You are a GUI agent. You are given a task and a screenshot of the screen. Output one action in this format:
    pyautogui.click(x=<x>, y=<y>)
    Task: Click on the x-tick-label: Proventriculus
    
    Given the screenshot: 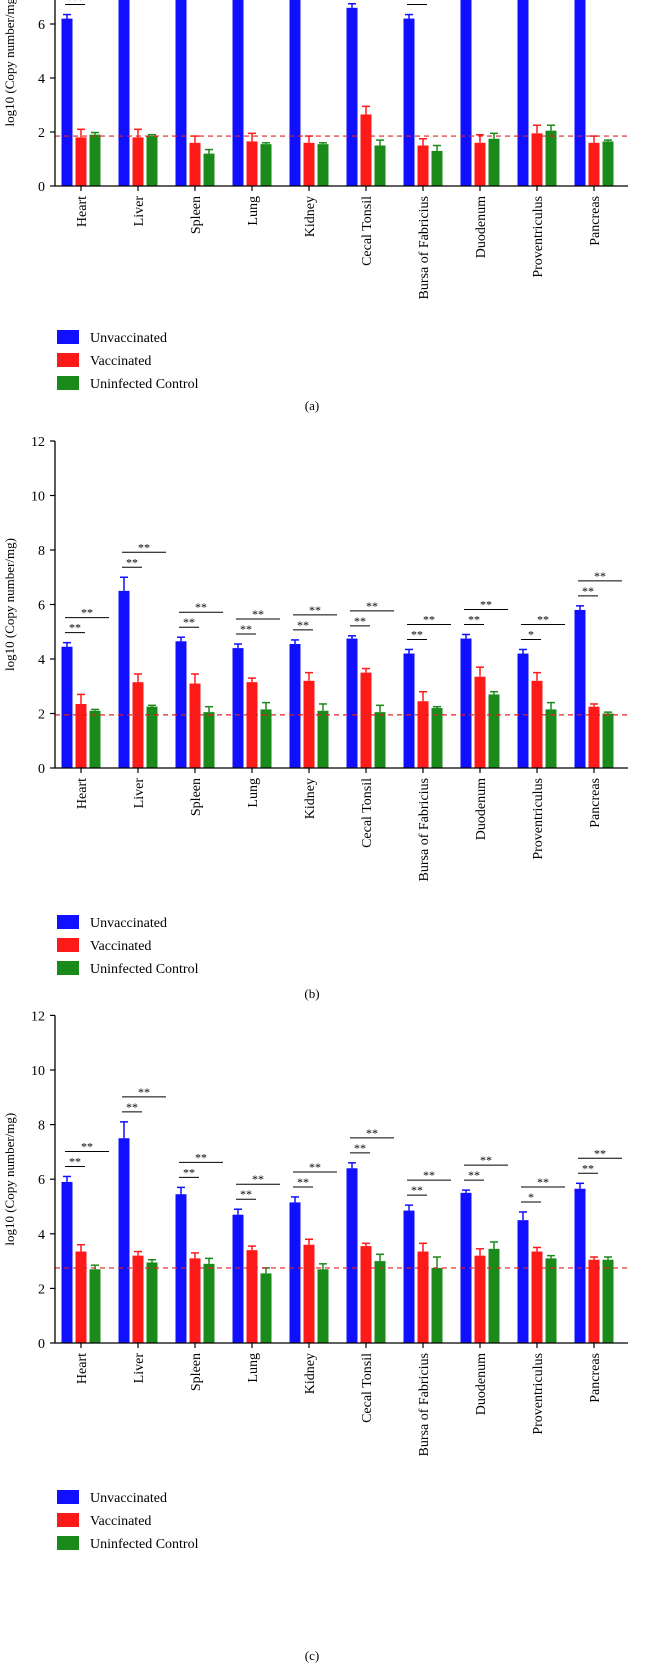 What is the action you would take?
    pyautogui.click(x=538, y=1394)
    